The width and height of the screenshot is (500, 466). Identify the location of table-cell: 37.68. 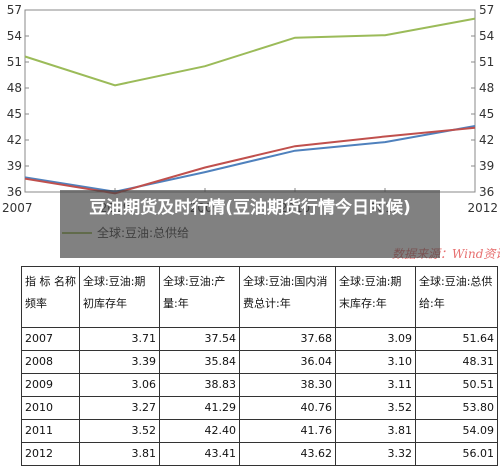
(287, 339).